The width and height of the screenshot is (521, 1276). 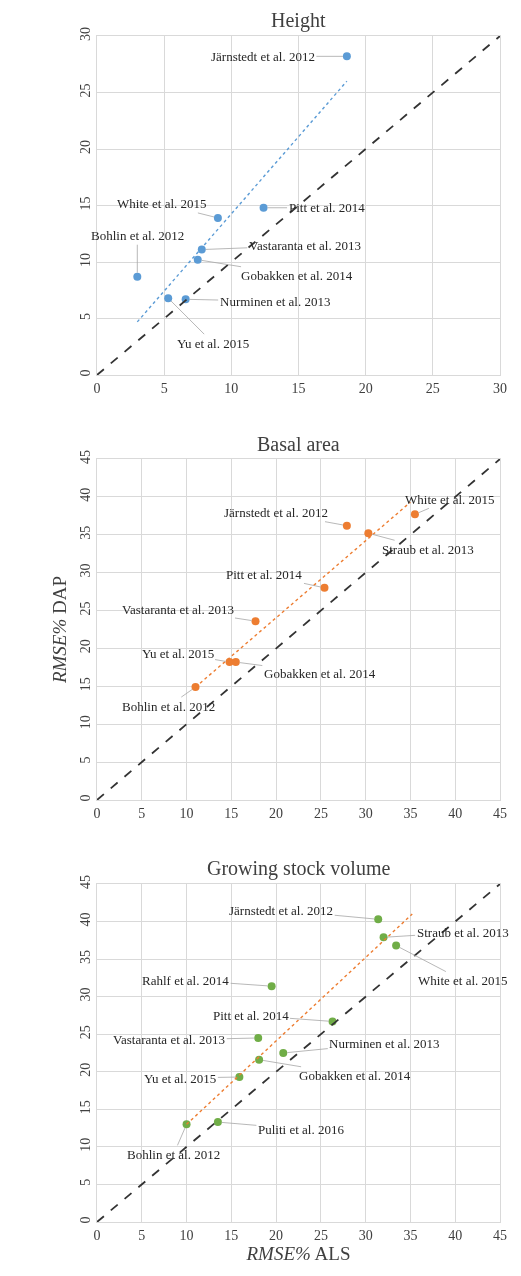 What do you see at coordinates (298, 444) in the screenshot?
I see `chart-title: Basal area` at bounding box center [298, 444].